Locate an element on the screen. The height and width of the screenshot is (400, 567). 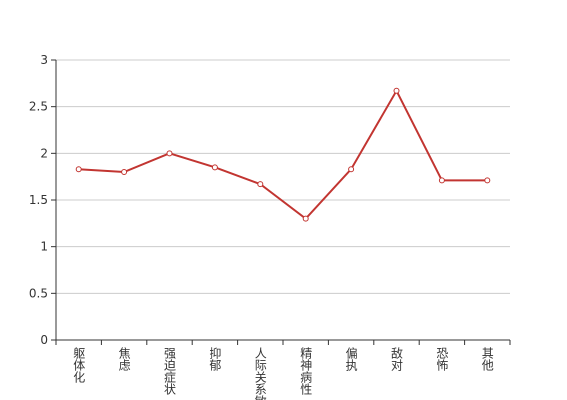
x-tick-label: 其他 is located at coordinates (487, 359).